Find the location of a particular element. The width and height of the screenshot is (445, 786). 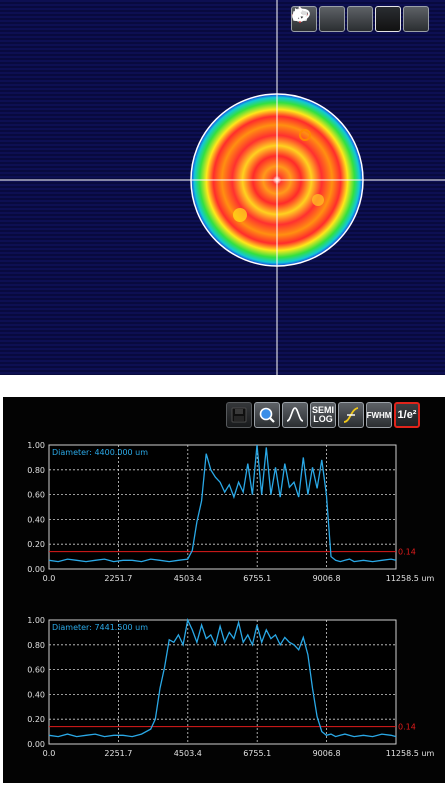

integral-button is located at coordinates (351, 415).